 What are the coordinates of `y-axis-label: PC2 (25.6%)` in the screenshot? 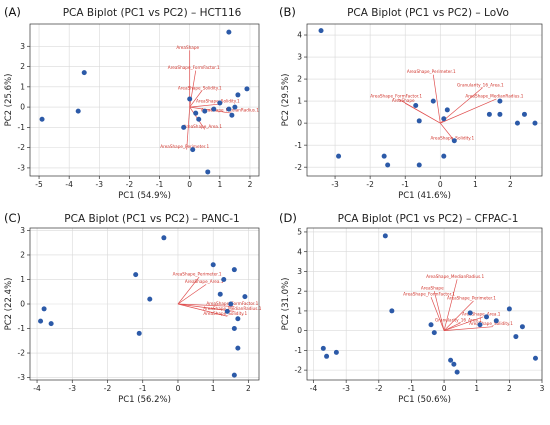 It's located at (9, 100).